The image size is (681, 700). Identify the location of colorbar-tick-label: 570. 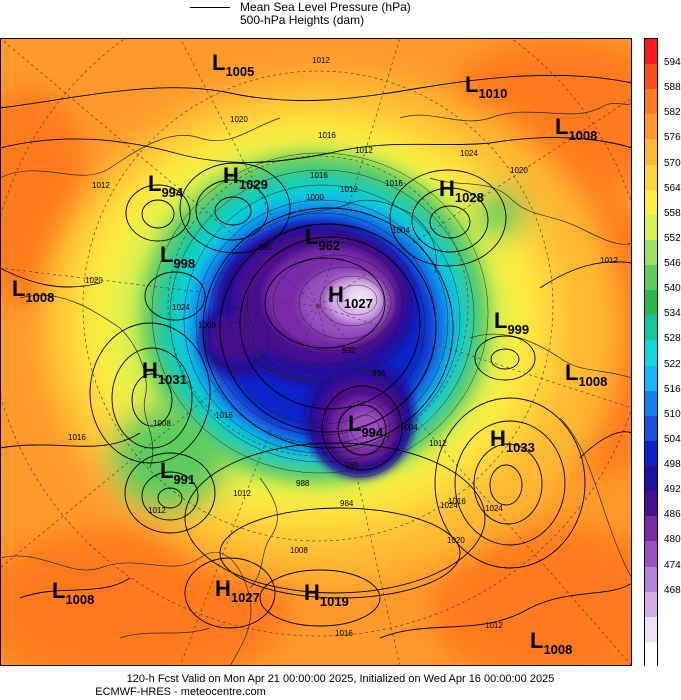
(672, 163).